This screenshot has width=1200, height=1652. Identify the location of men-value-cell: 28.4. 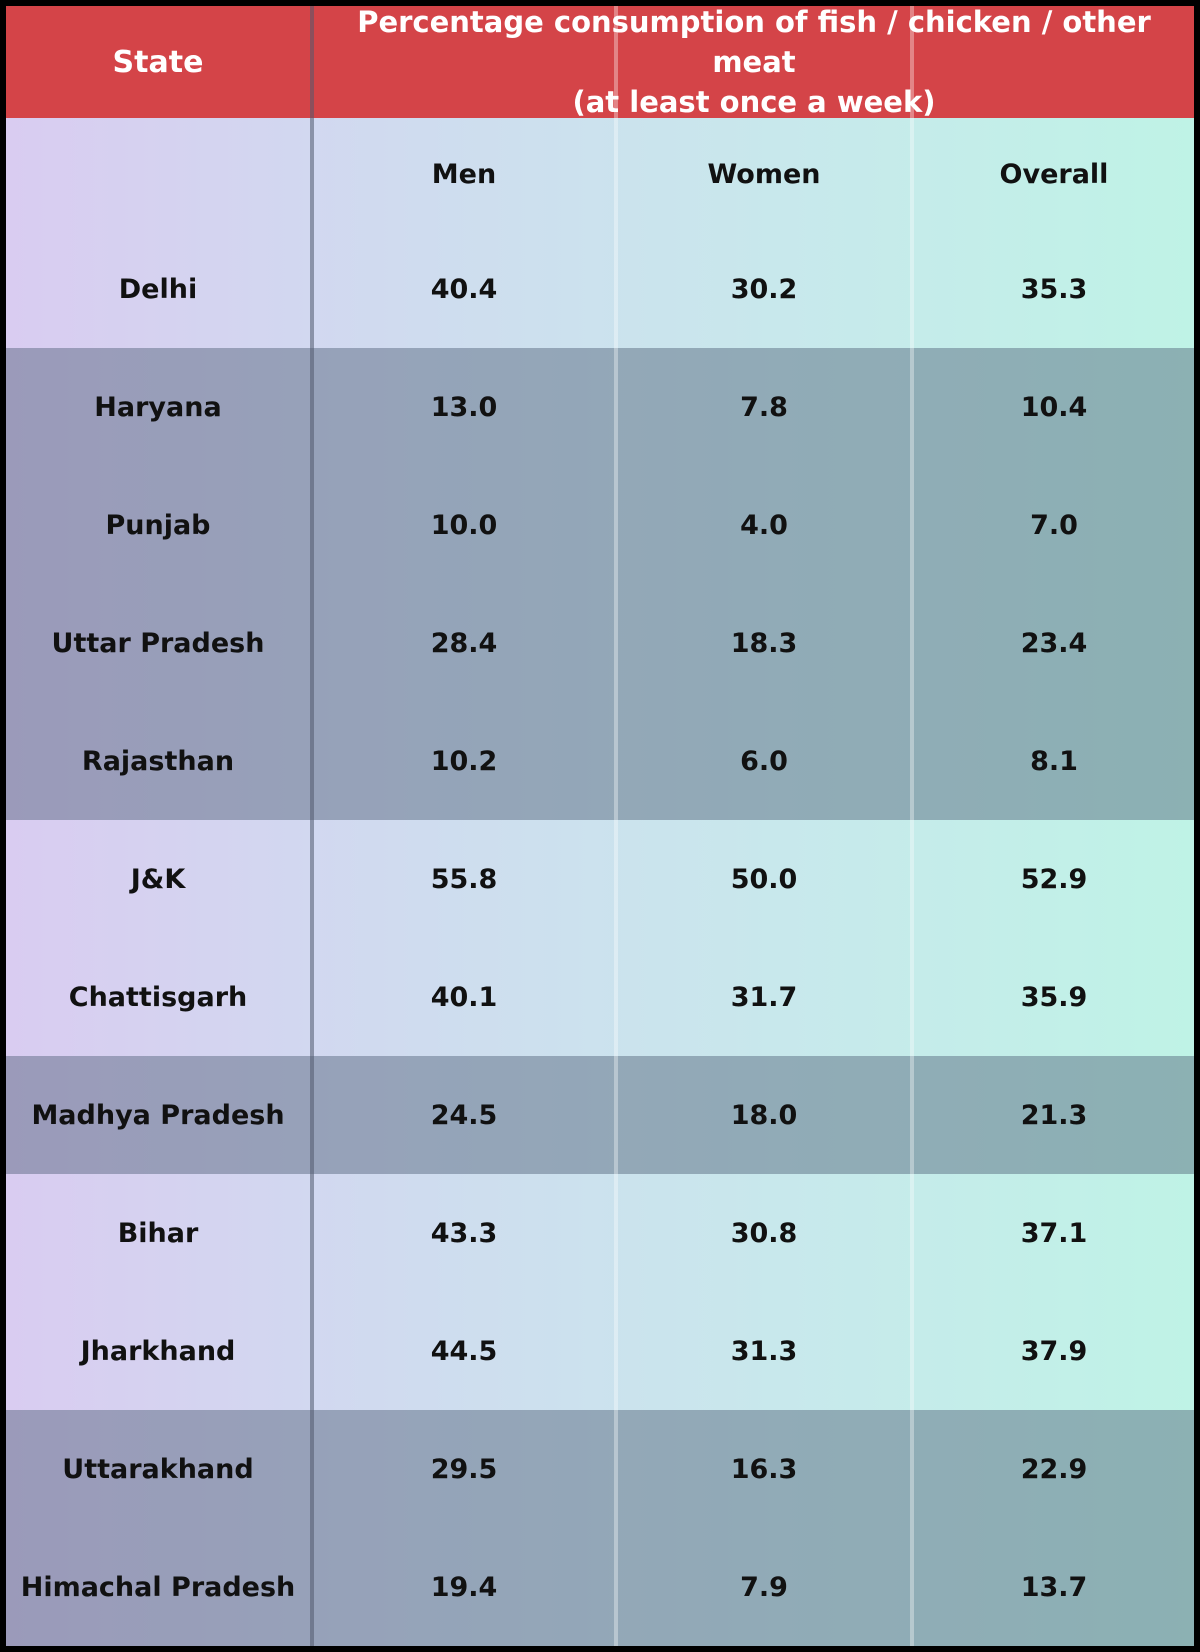
(464, 643).